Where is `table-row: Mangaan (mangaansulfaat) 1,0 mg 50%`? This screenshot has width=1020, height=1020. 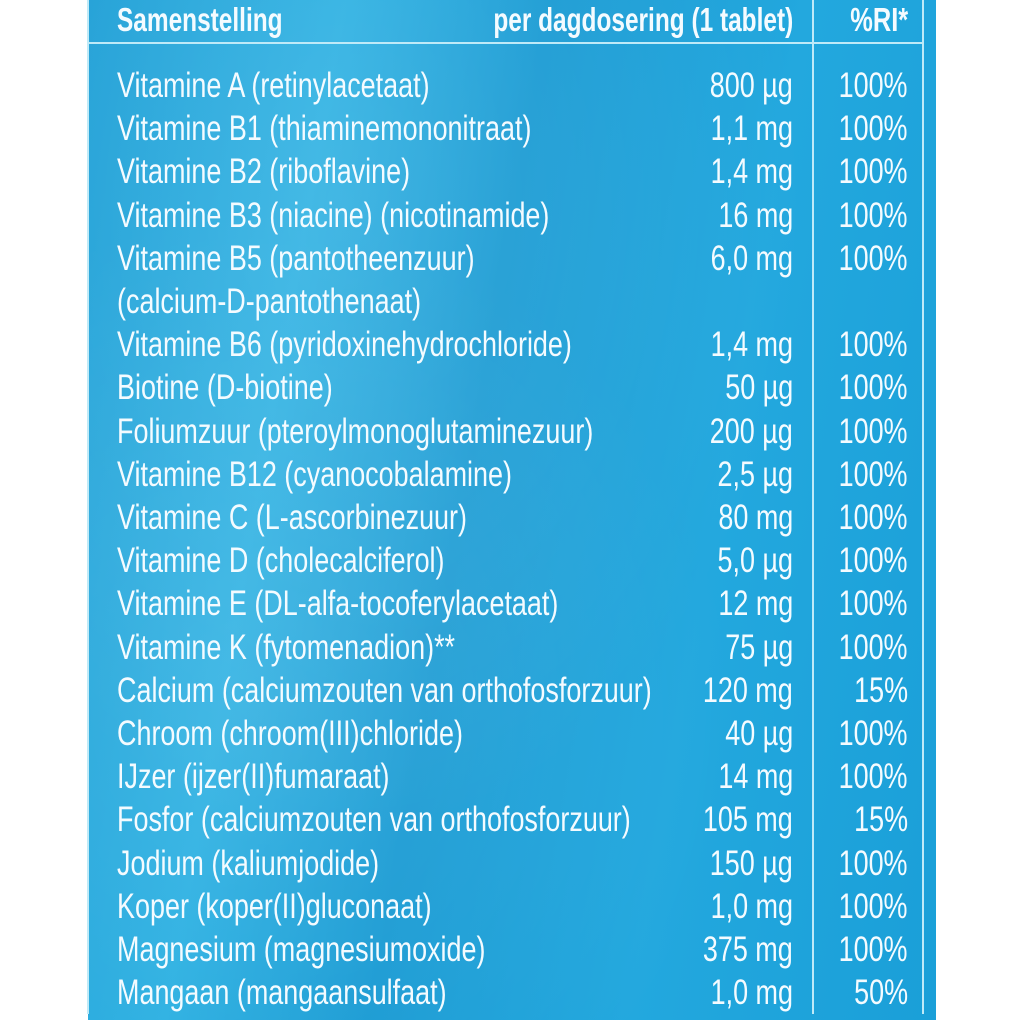
table-row: Mangaan (mangaansulfaat) 1,0 mg 50% is located at coordinates (510, 992).